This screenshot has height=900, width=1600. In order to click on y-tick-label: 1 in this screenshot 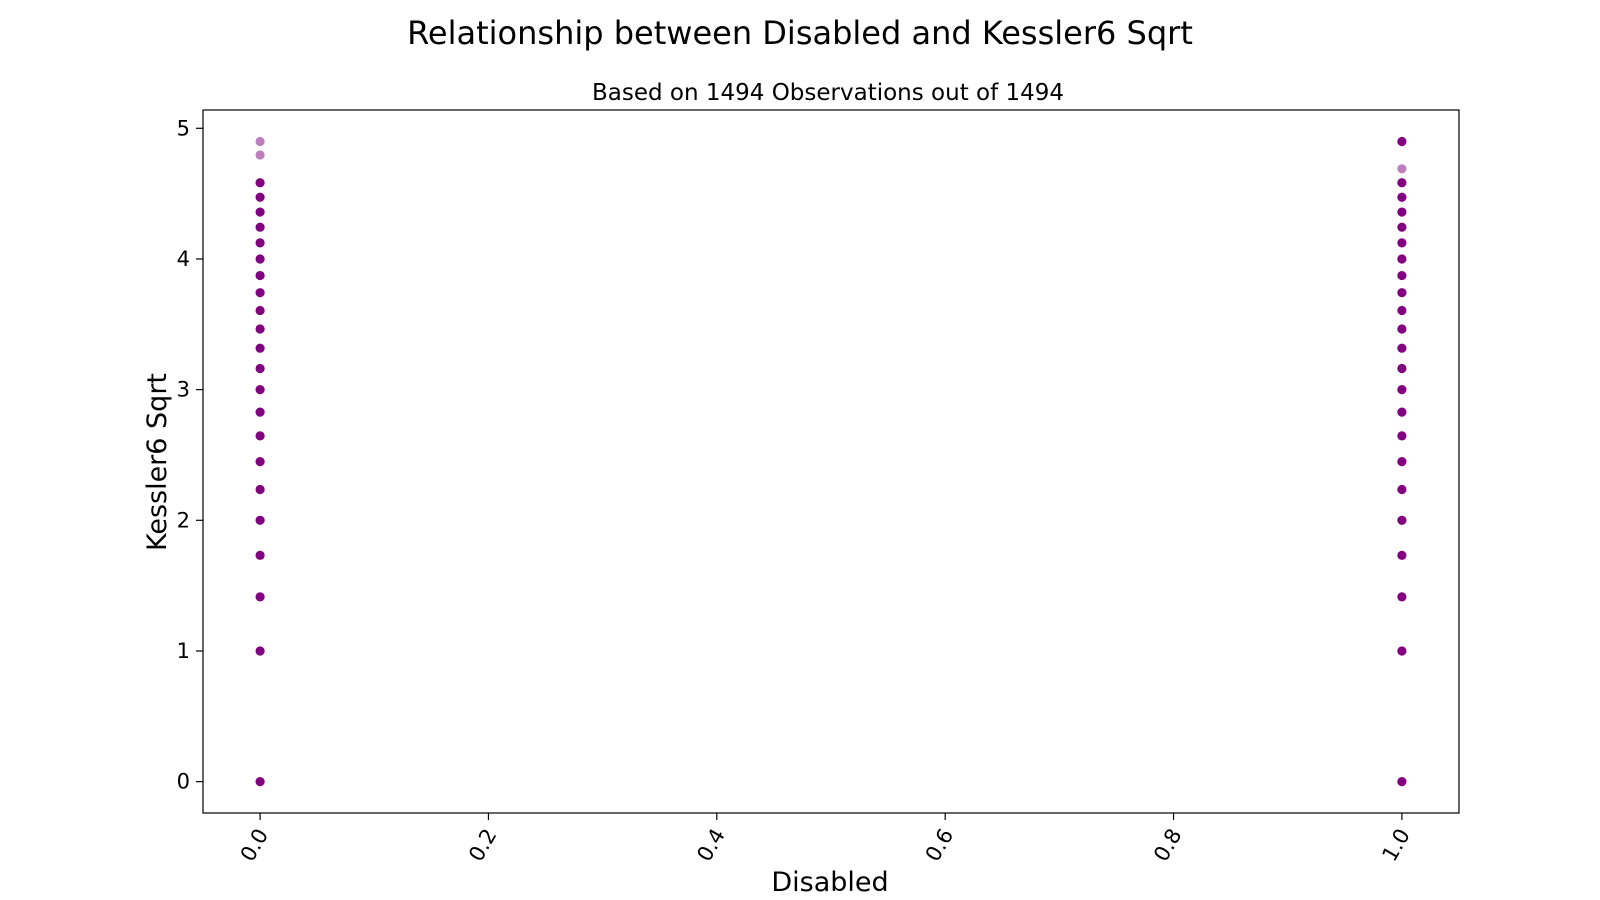, I will do `click(183, 651)`.